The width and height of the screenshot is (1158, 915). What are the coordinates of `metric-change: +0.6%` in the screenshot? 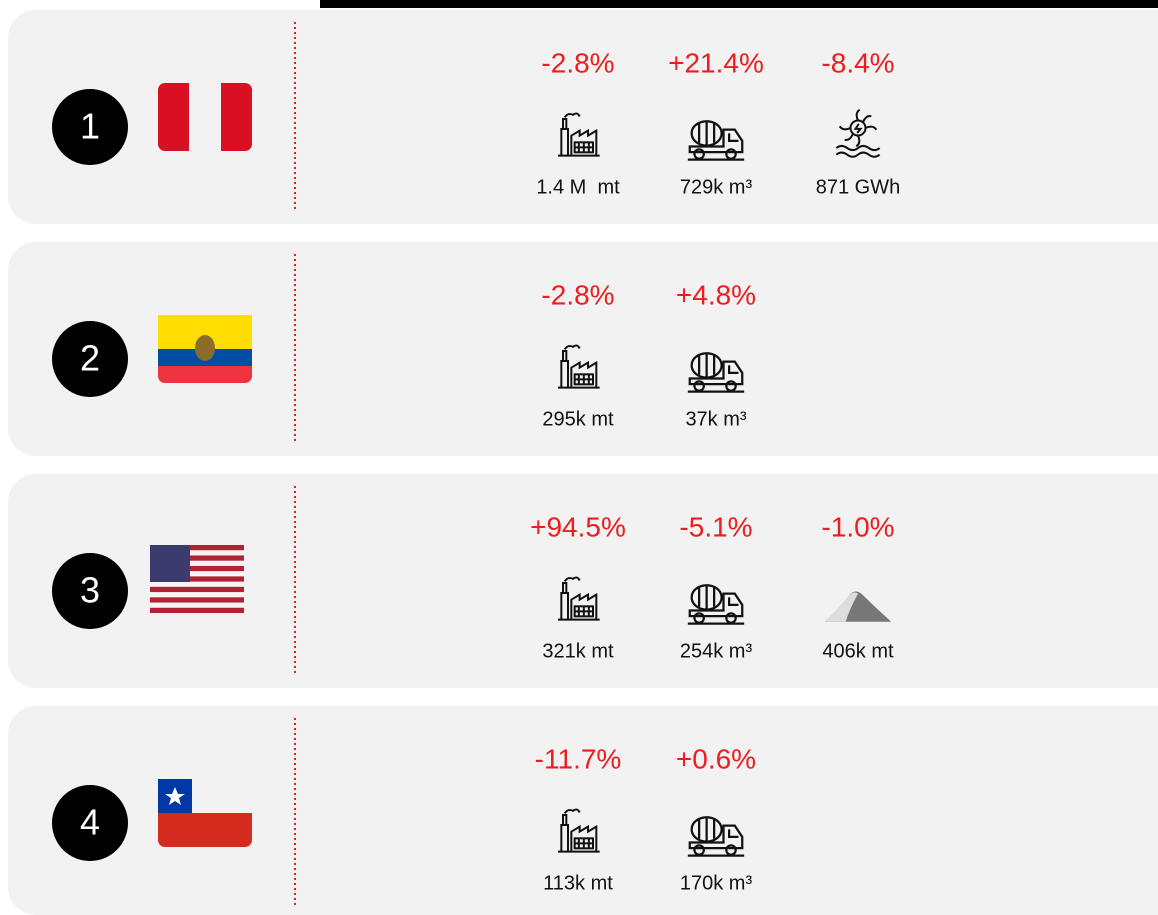 It's located at (716, 758).